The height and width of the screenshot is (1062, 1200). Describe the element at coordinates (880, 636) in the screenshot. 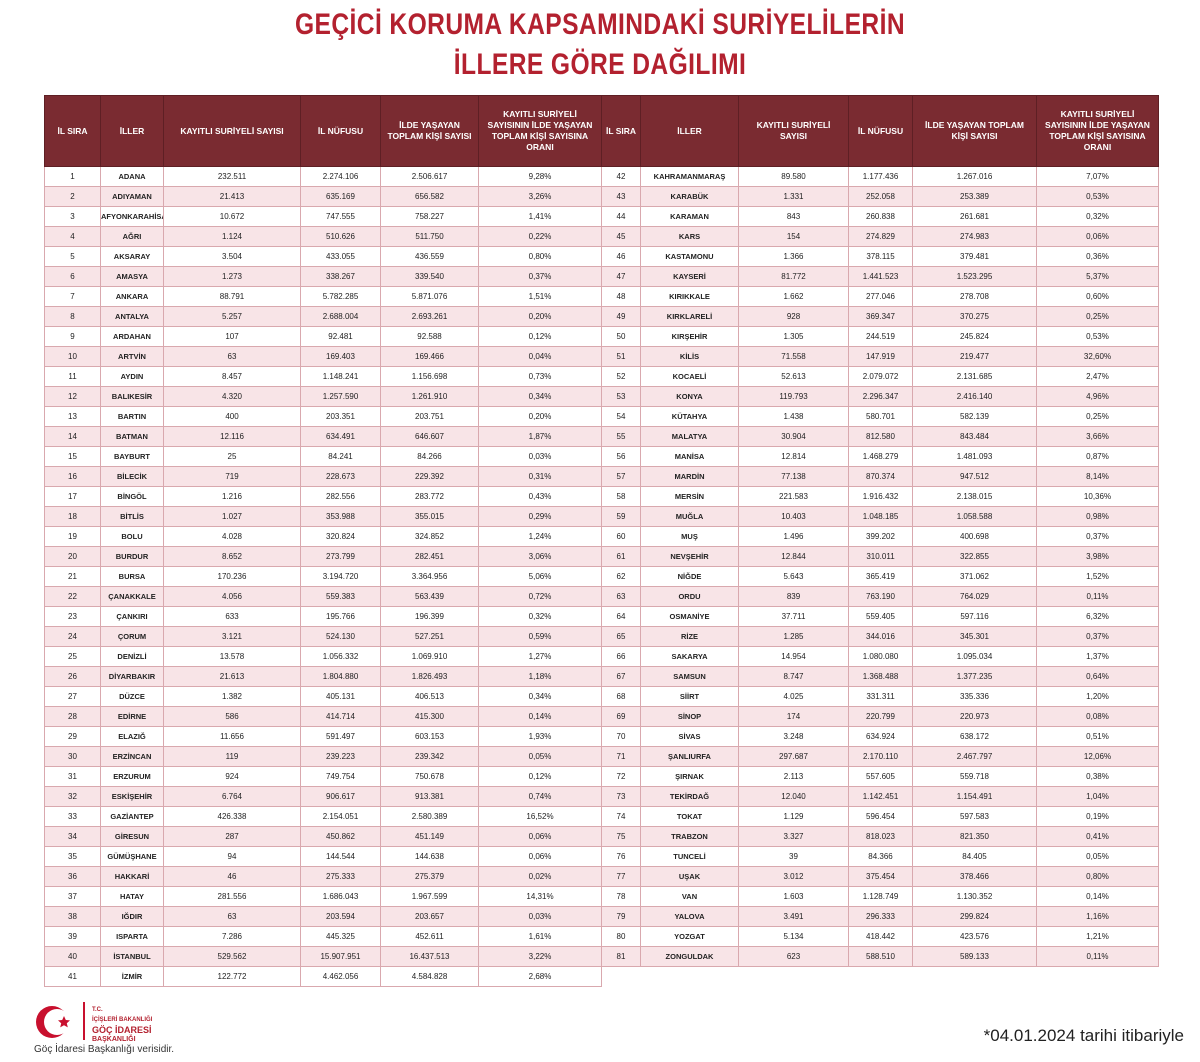

I see `row: 65 RİZE 1.285 344.016 345.301 0,37%` at that location.